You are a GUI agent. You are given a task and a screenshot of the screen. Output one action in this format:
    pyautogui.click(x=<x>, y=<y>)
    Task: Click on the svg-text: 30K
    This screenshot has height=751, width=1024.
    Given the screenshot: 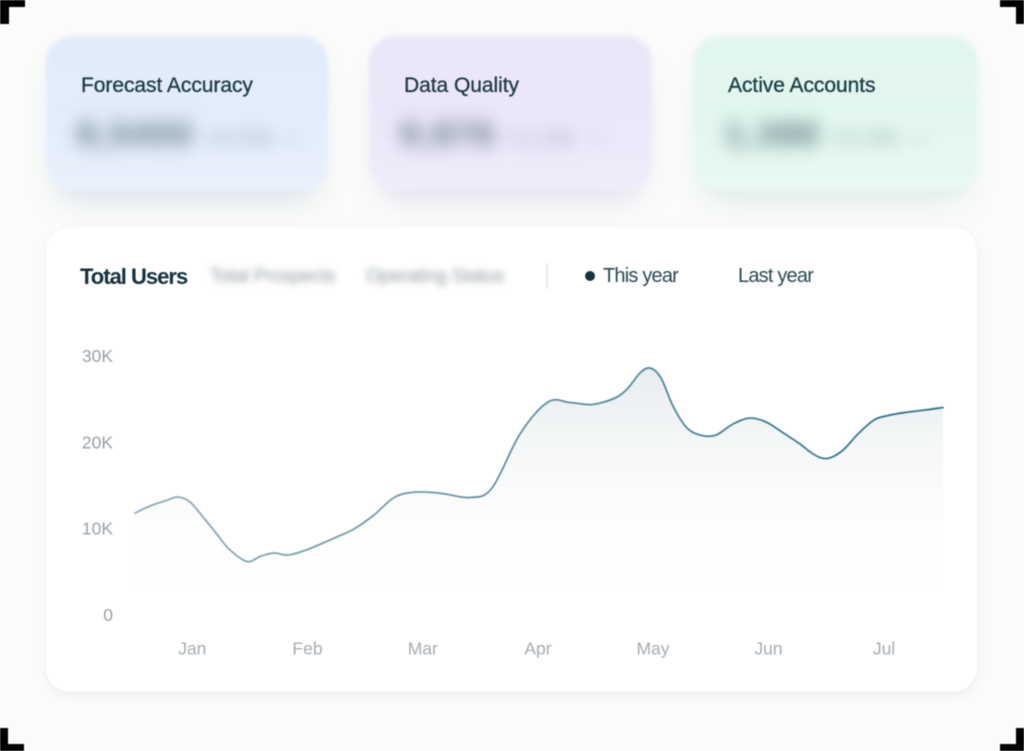 What is the action you would take?
    pyautogui.click(x=97, y=356)
    